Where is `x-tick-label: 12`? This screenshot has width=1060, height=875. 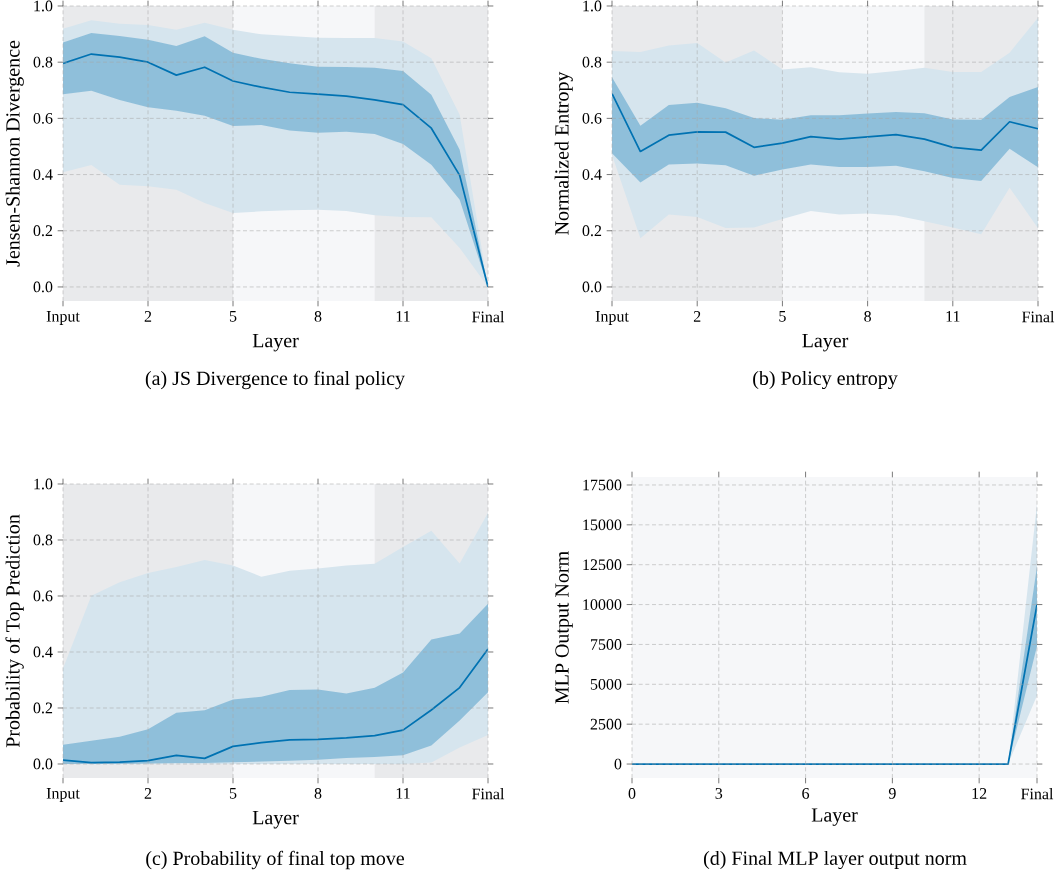 x-tick-label: 12 is located at coordinates (979, 793).